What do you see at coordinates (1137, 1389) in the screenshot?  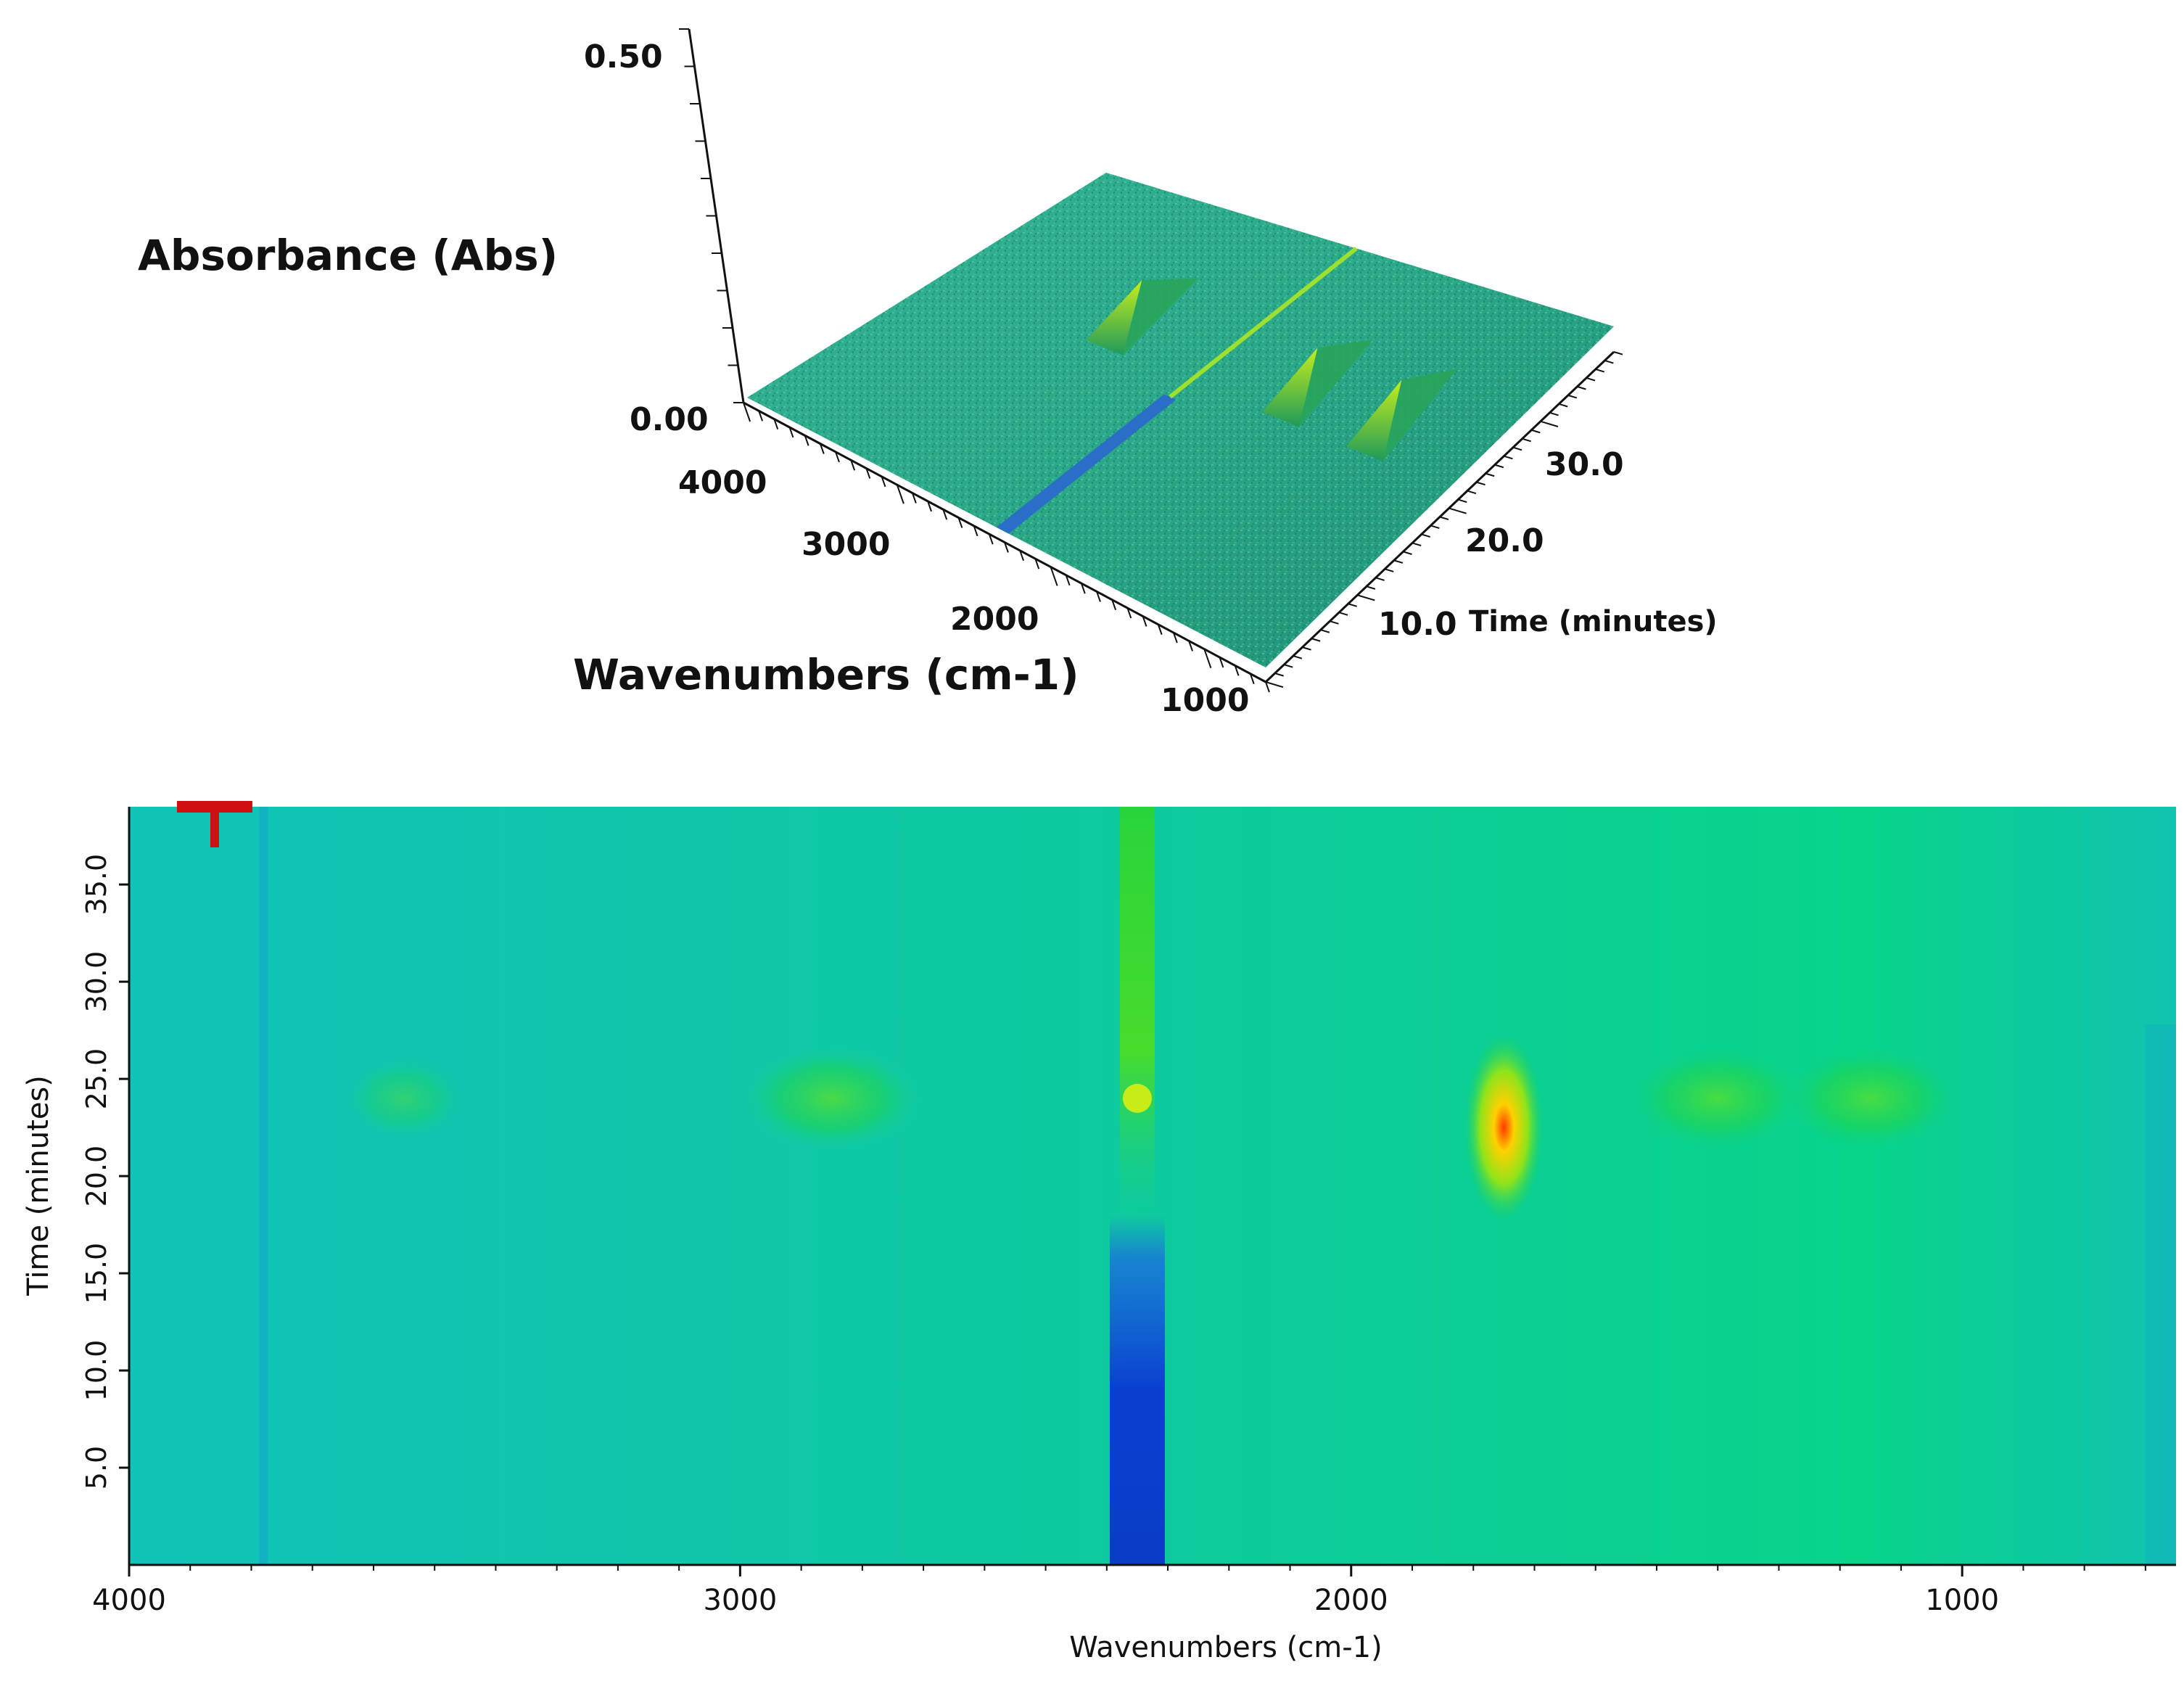 I see `blue-band` at bounding box center [1137, 1389].